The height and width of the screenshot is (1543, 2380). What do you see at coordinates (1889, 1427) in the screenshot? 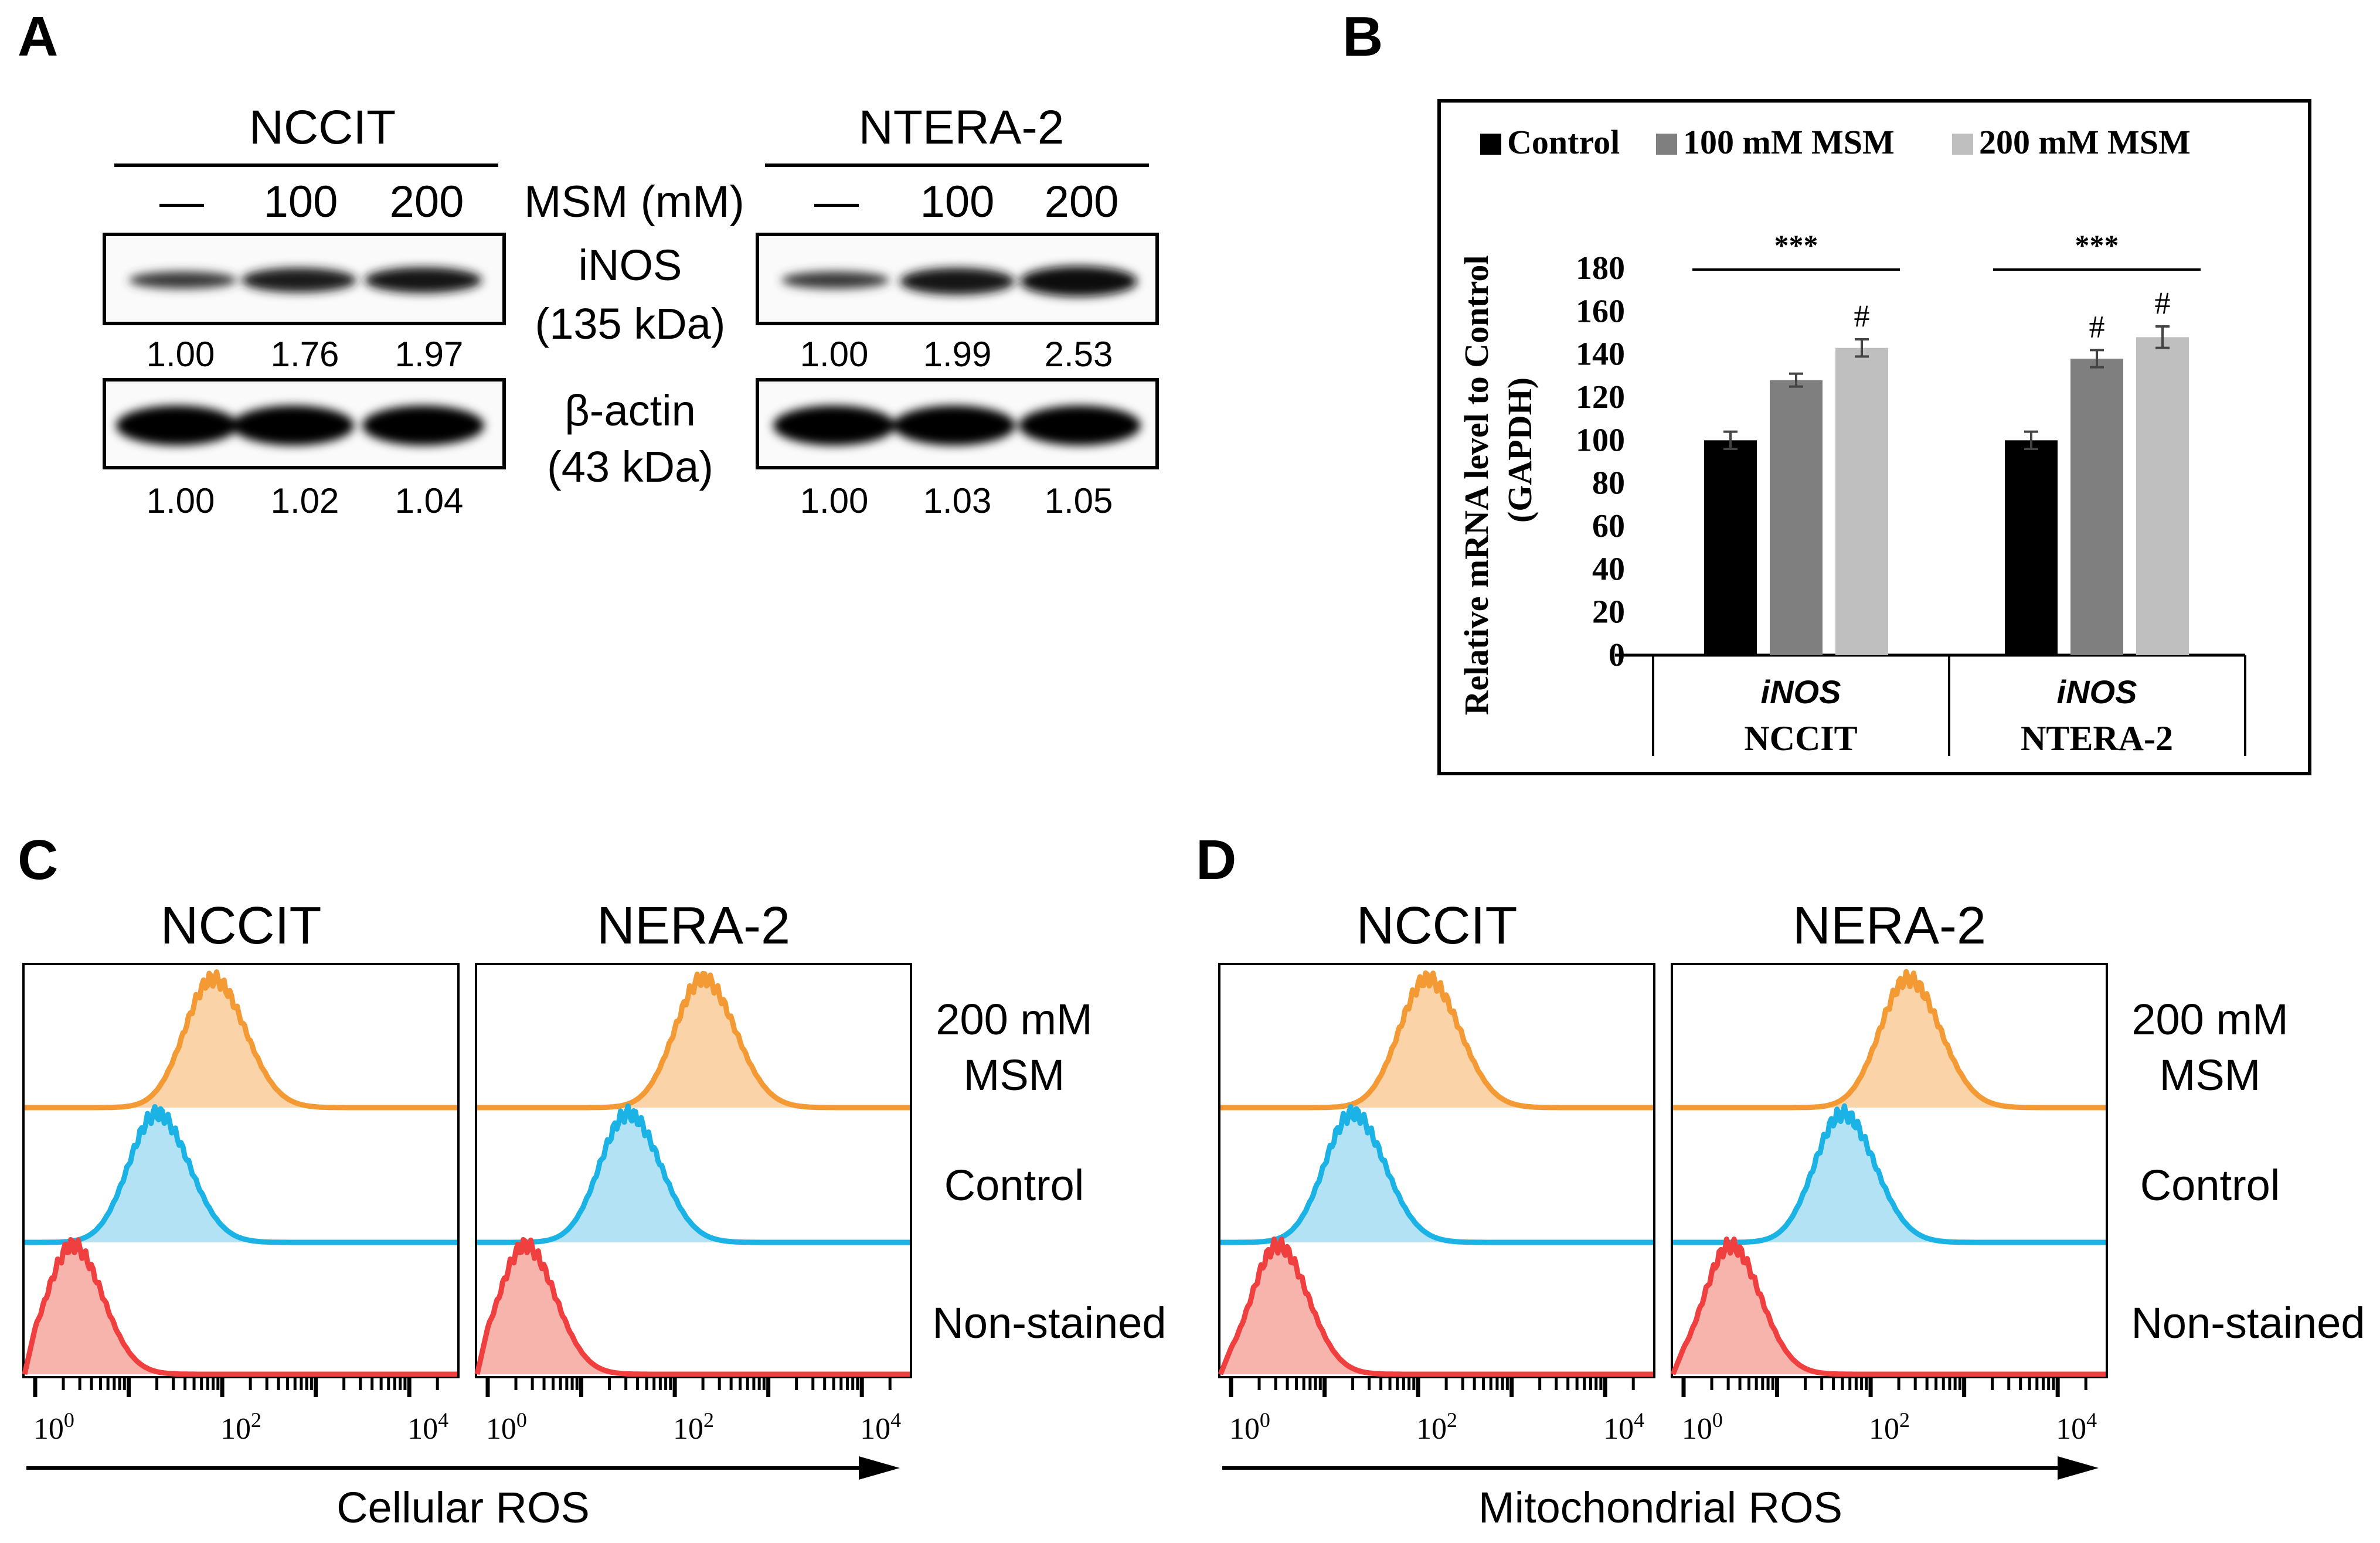
I see `flowD-col1-tick-label-1: 10²` at bounding box center [1889, 1427].